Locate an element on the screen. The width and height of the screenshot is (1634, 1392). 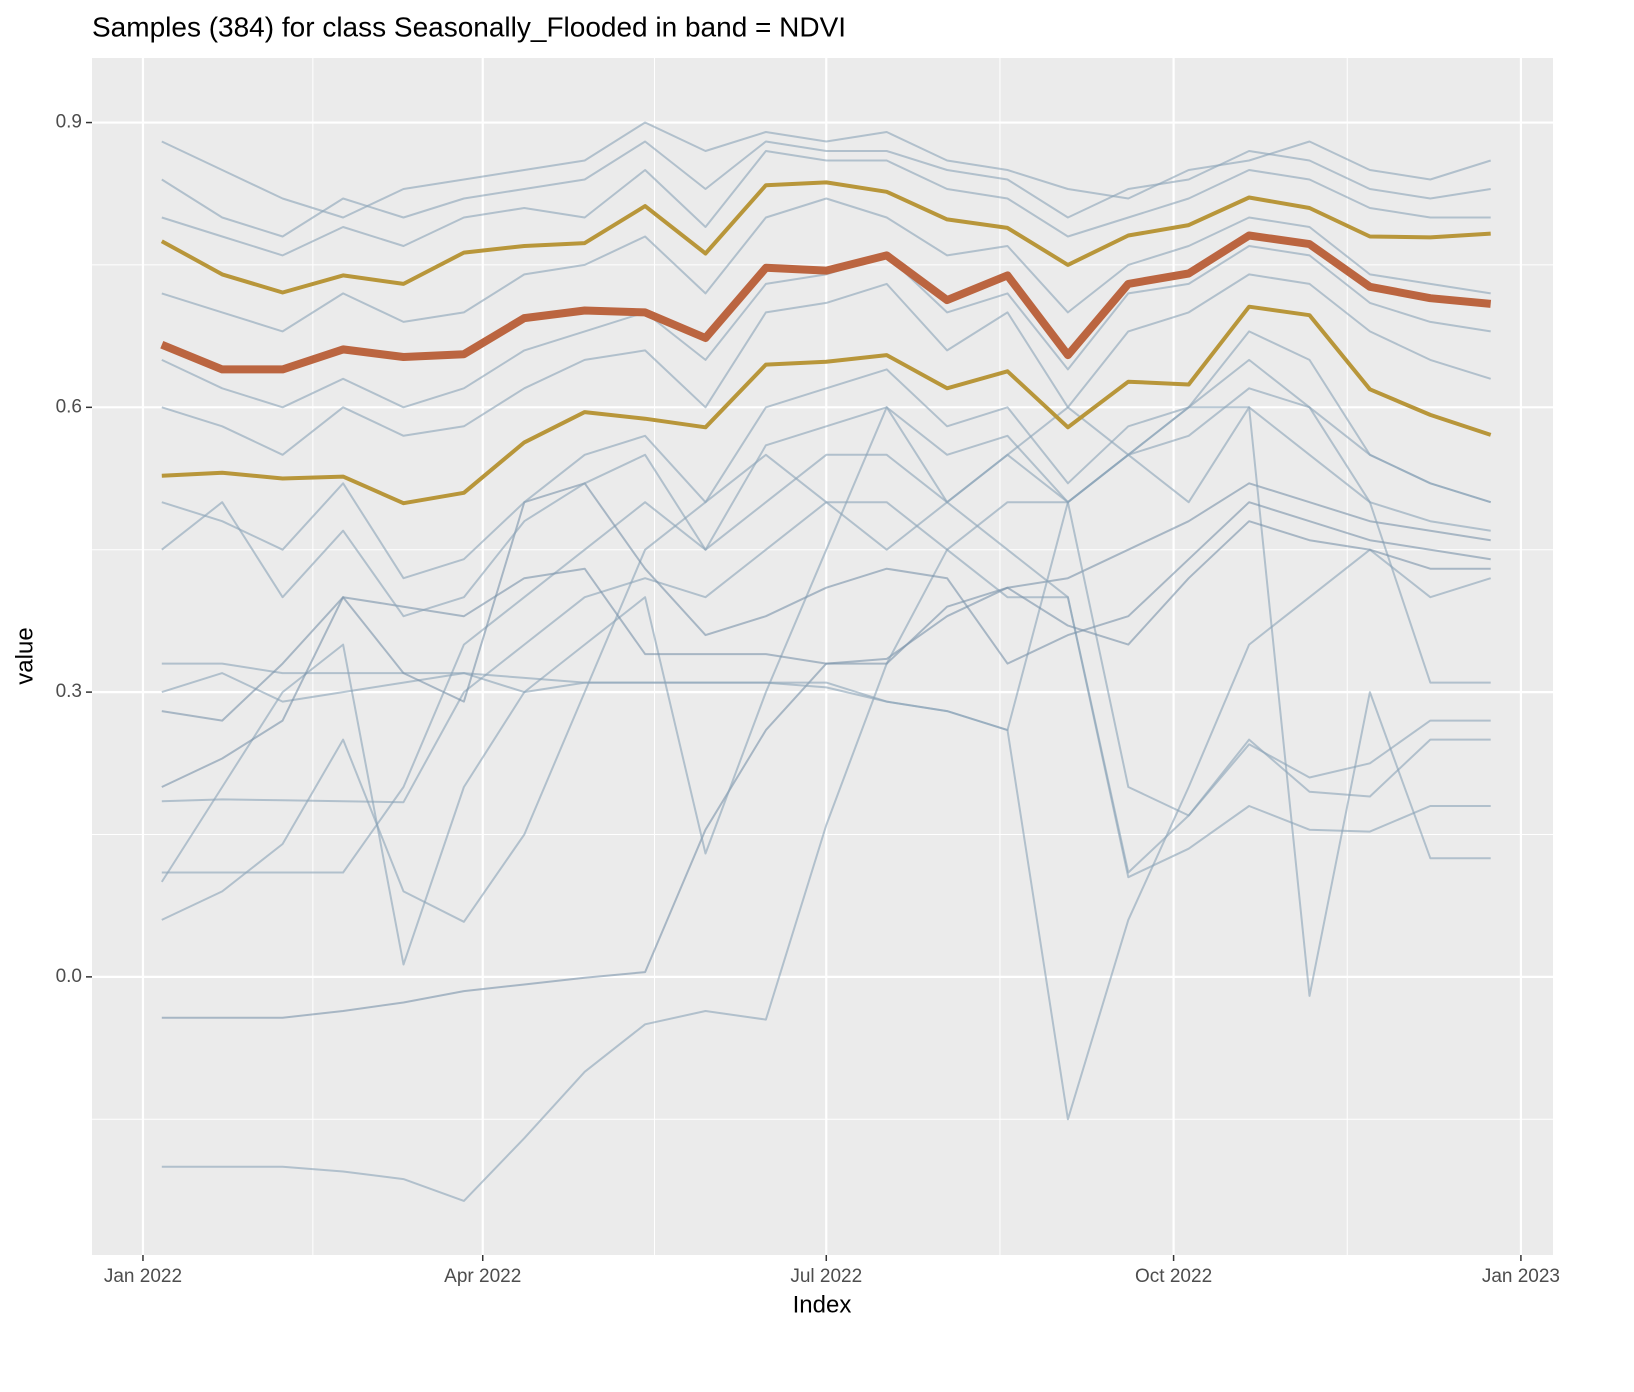
y-axis-title: value is located at coordinates (24, 655).